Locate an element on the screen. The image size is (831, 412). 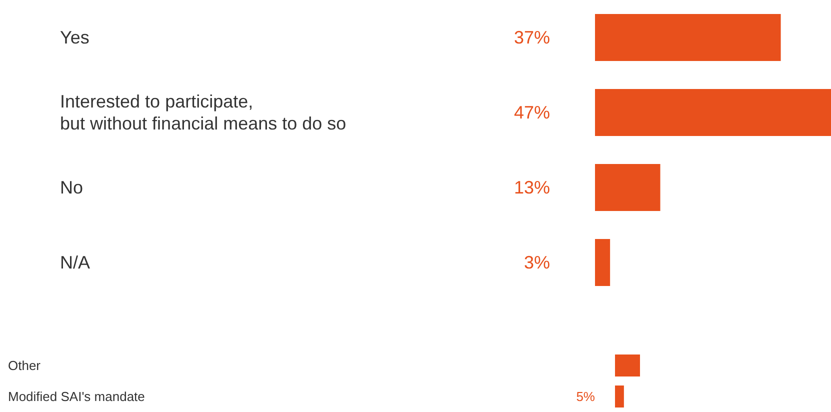
y-tick-label: Yes is located at coordinates (75, 38).